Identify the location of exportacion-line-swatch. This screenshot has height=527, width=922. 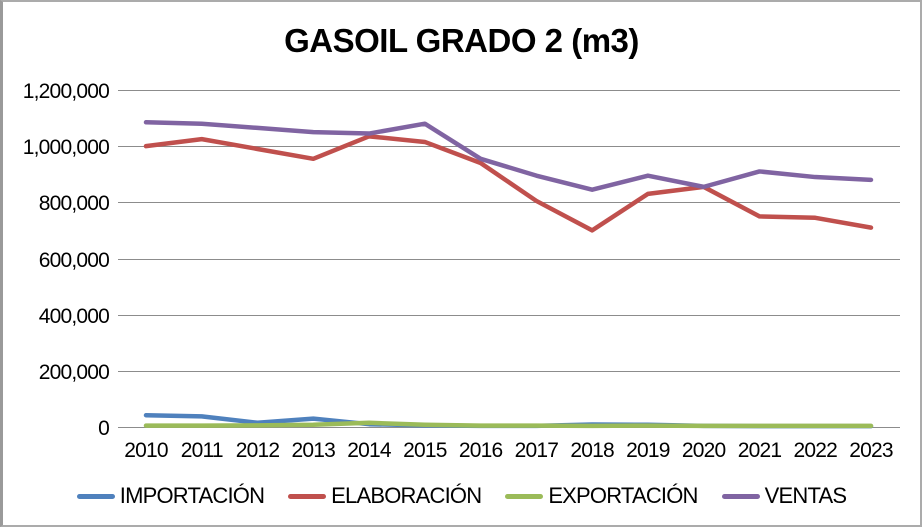
(524, 496).